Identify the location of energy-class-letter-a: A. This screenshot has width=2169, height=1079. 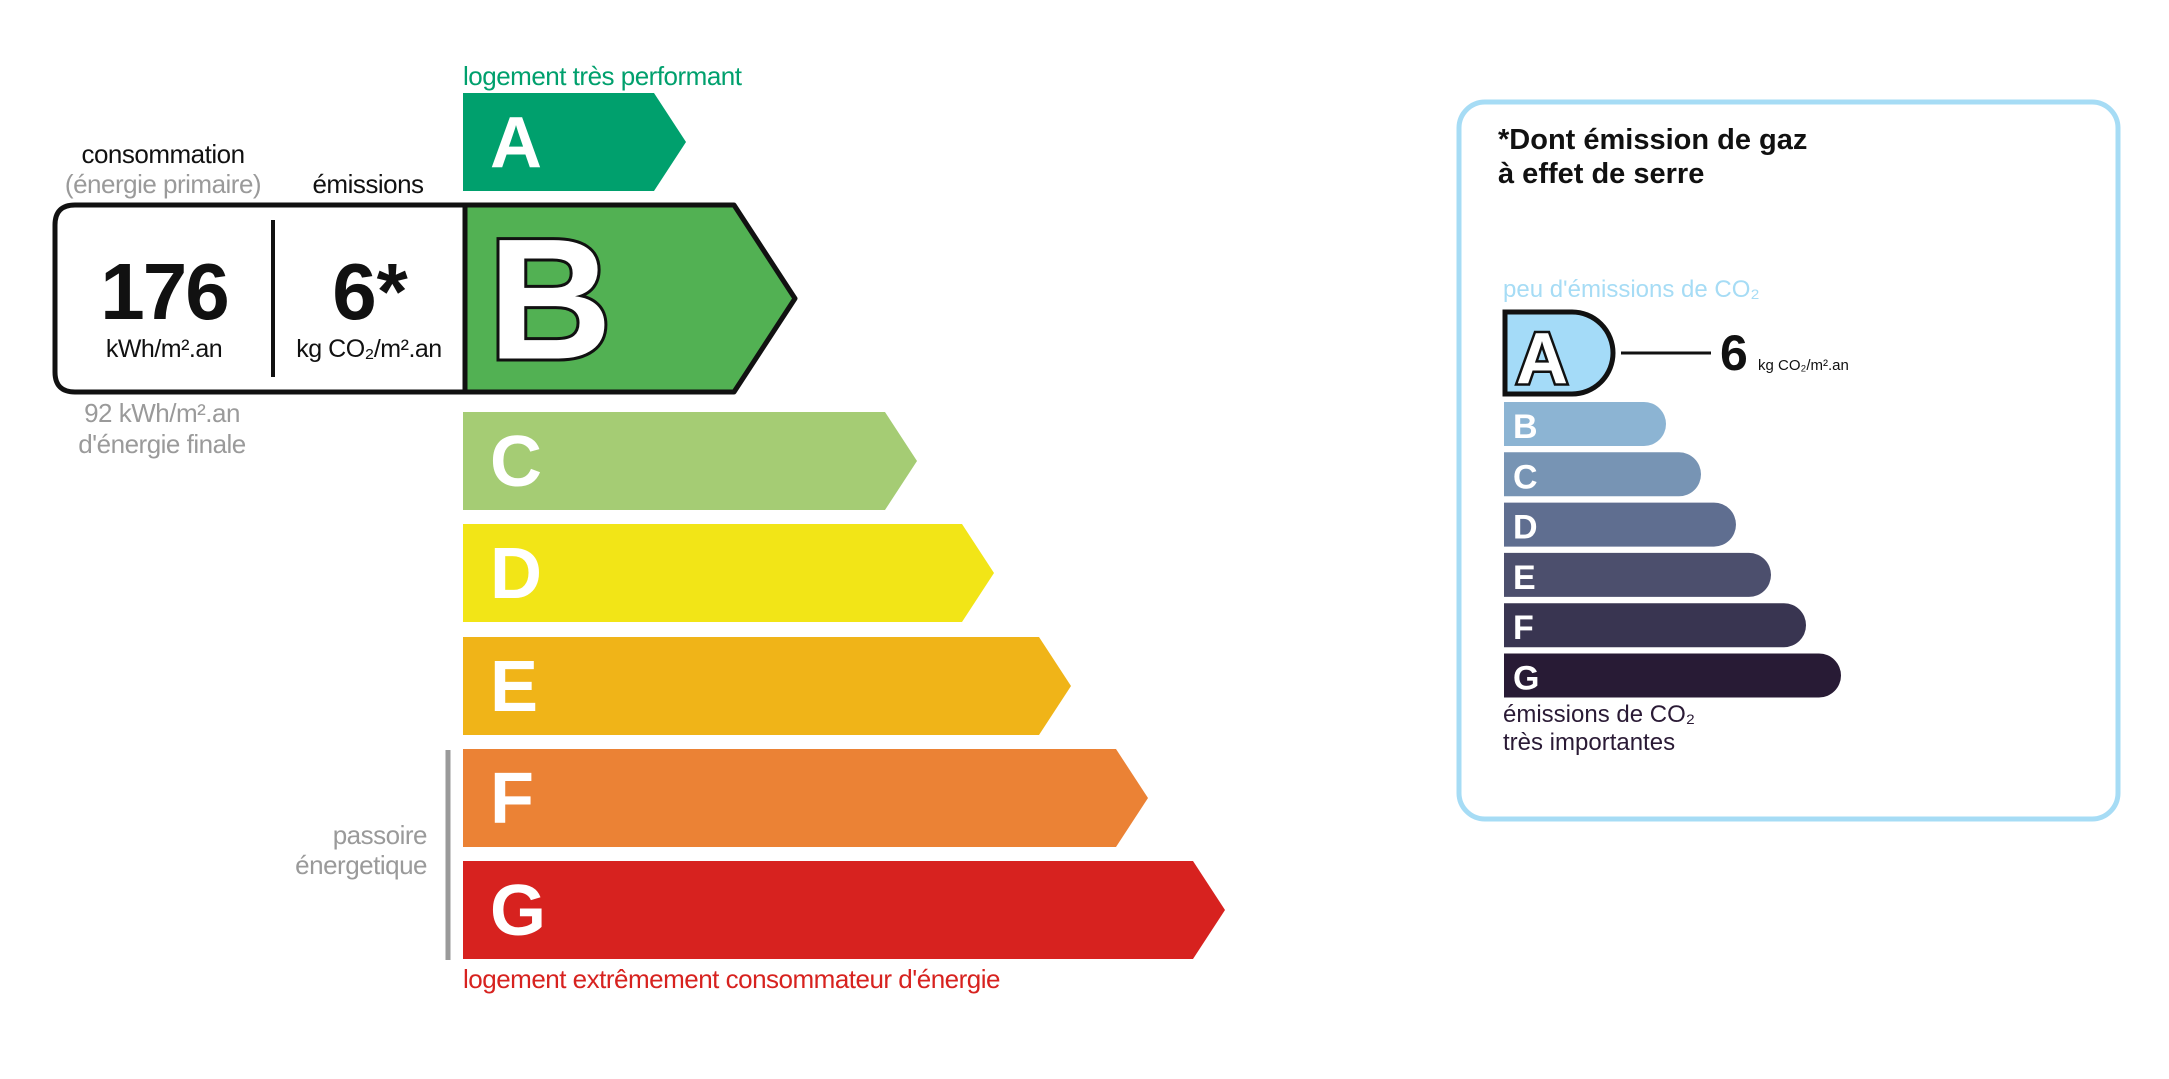
(516, 143).